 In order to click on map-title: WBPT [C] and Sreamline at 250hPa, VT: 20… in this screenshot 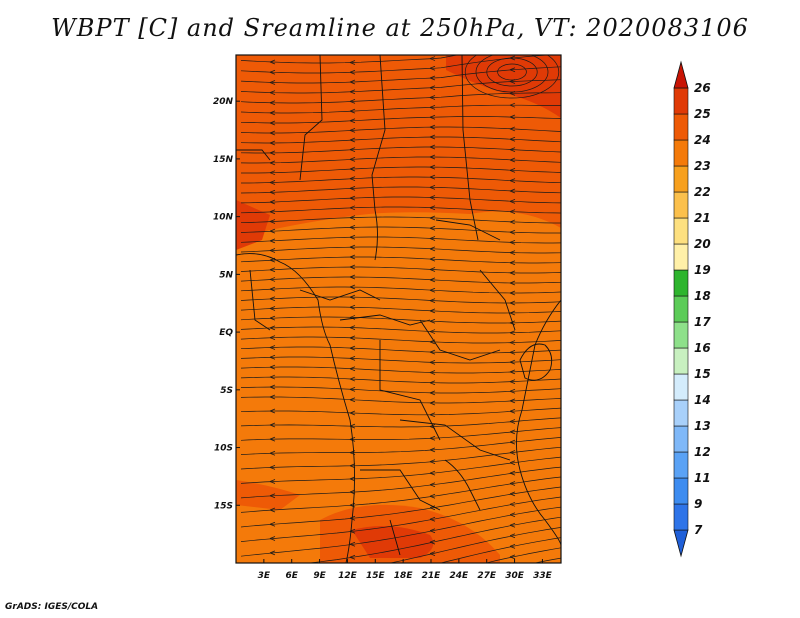, I will do `click(400, 28)`.